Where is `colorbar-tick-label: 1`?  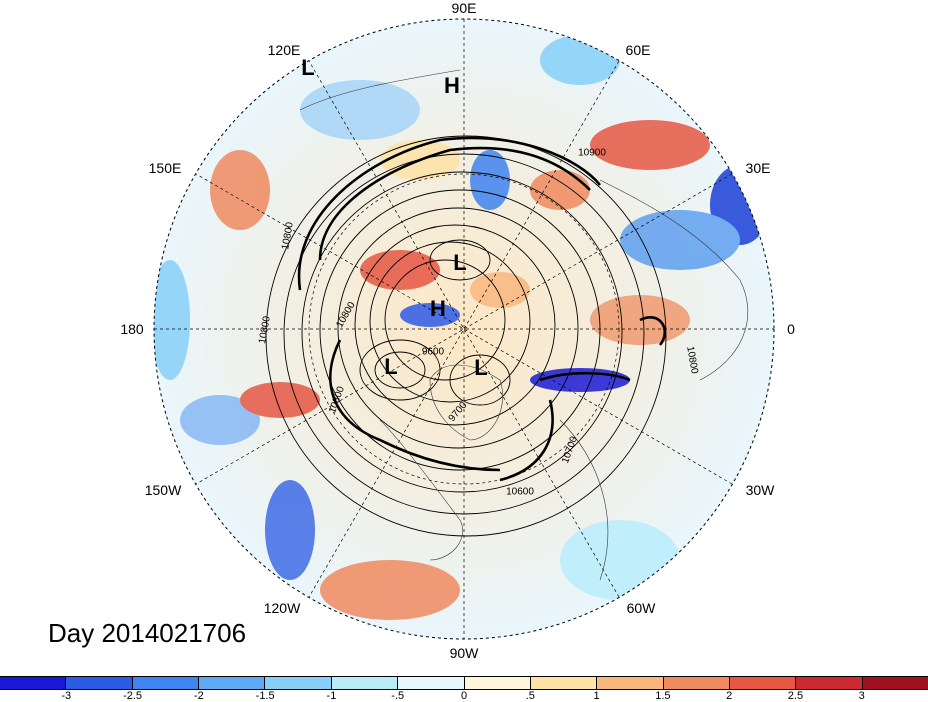 colorbar-tick-label: 1 is located at coordinates (596, 696).